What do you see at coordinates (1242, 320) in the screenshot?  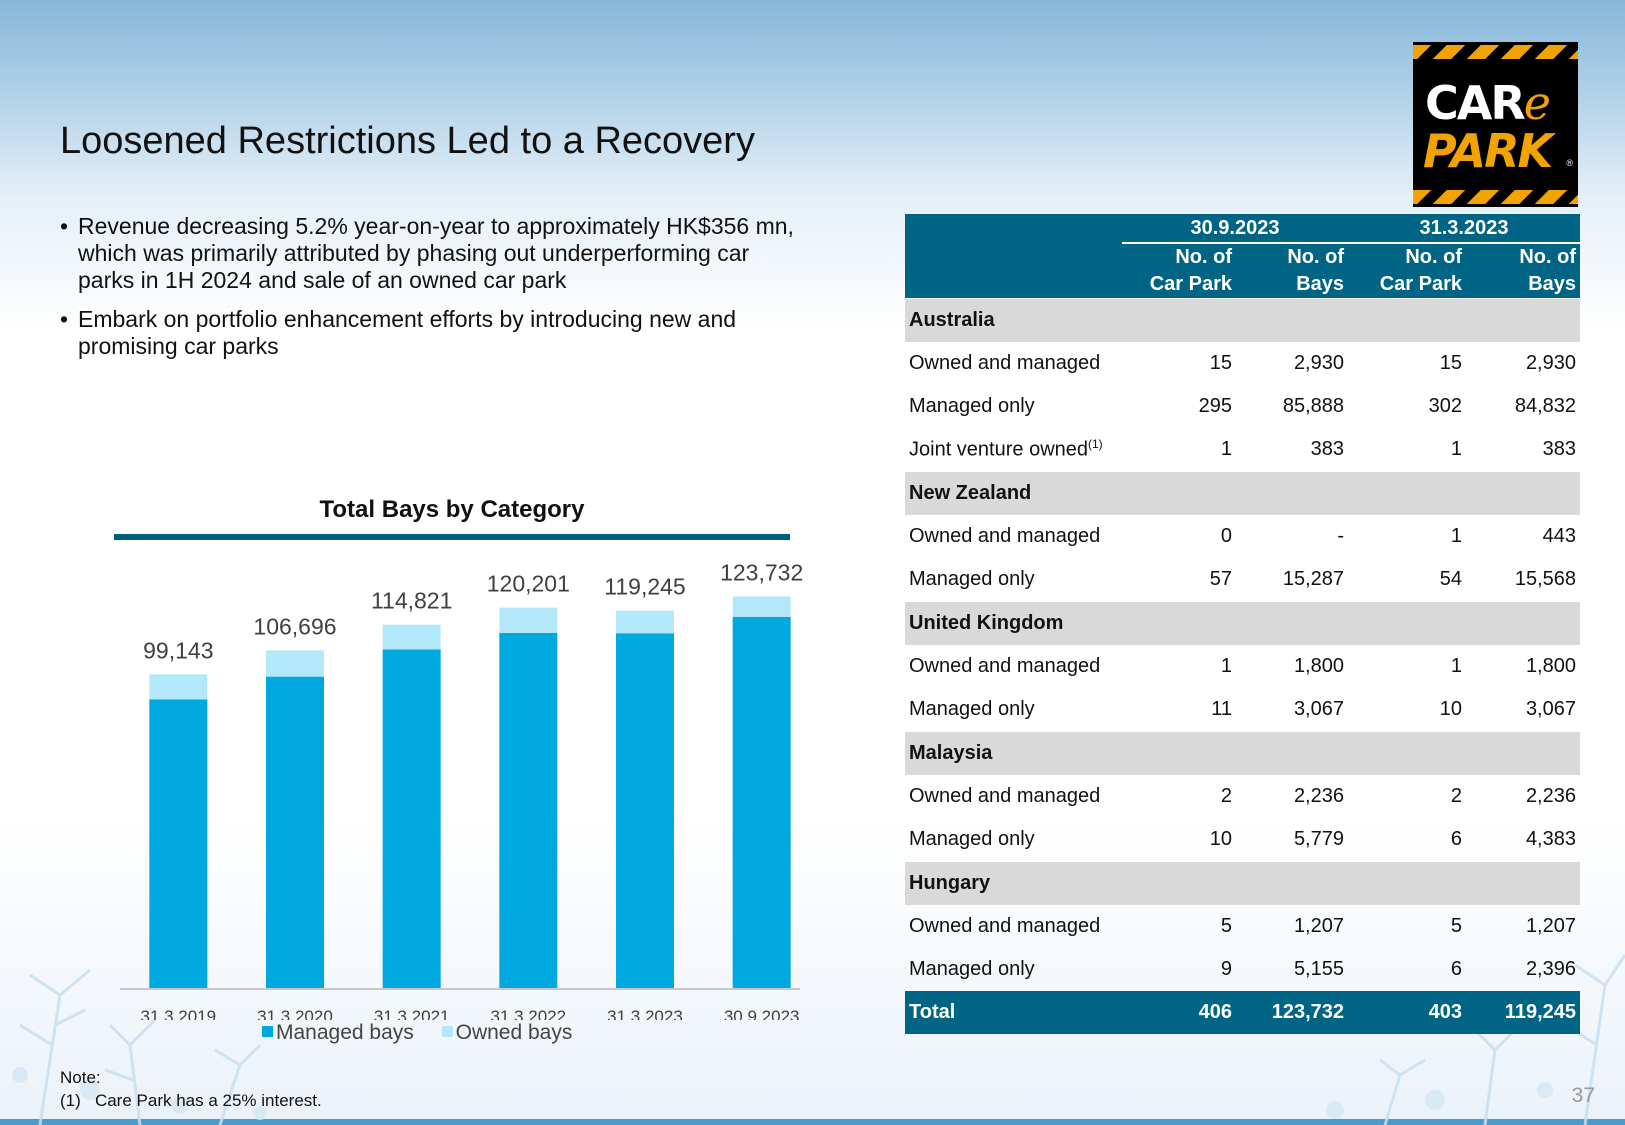 I see `table-section-row: Australia` at bounding box center [1242, 320].